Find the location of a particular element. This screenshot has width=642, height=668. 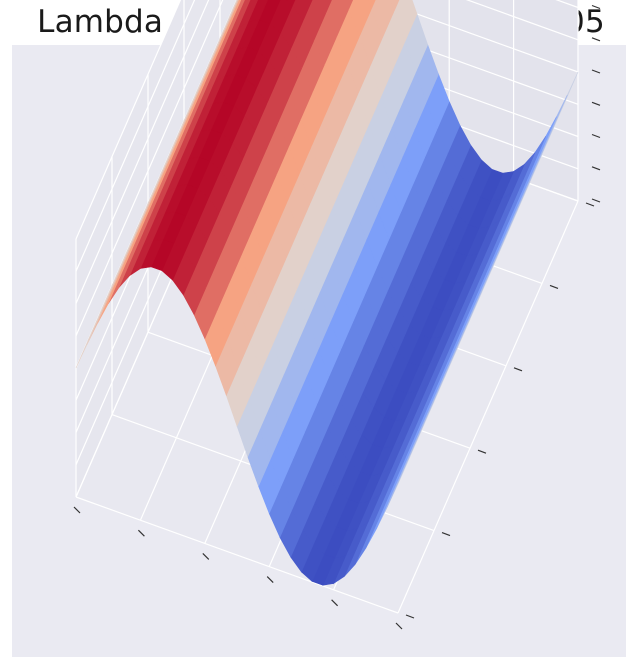

grid-line-back-z is located at coordinates (522, 20).